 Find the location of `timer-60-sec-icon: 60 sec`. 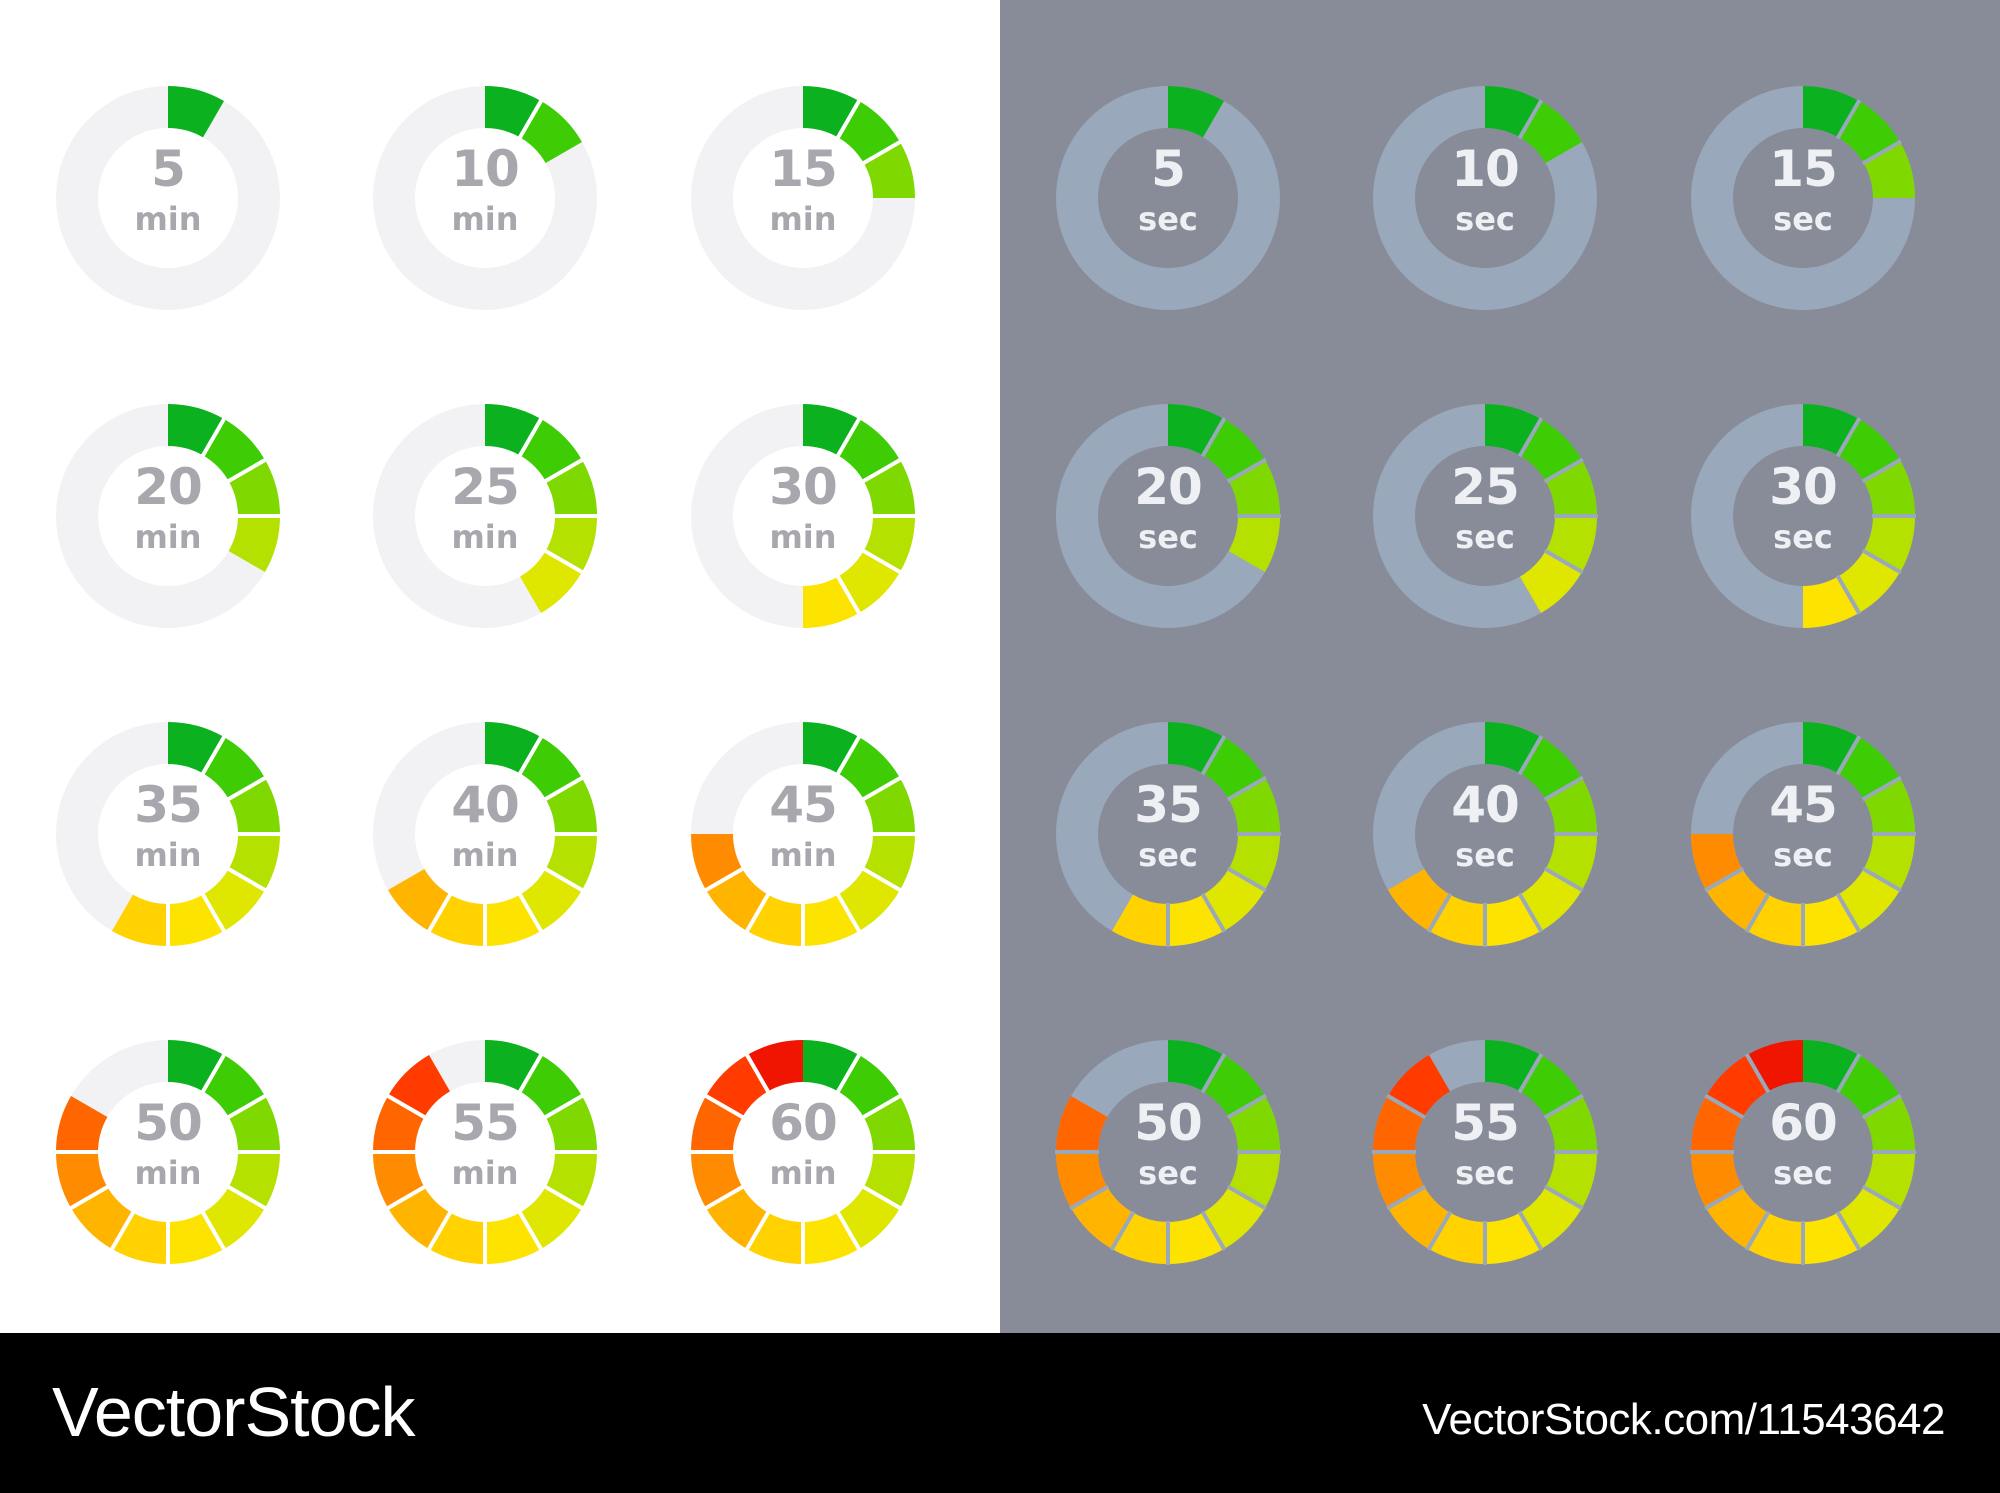

timer-60-sec-icon: 60 sec is located at coordinates (1803, 1152).